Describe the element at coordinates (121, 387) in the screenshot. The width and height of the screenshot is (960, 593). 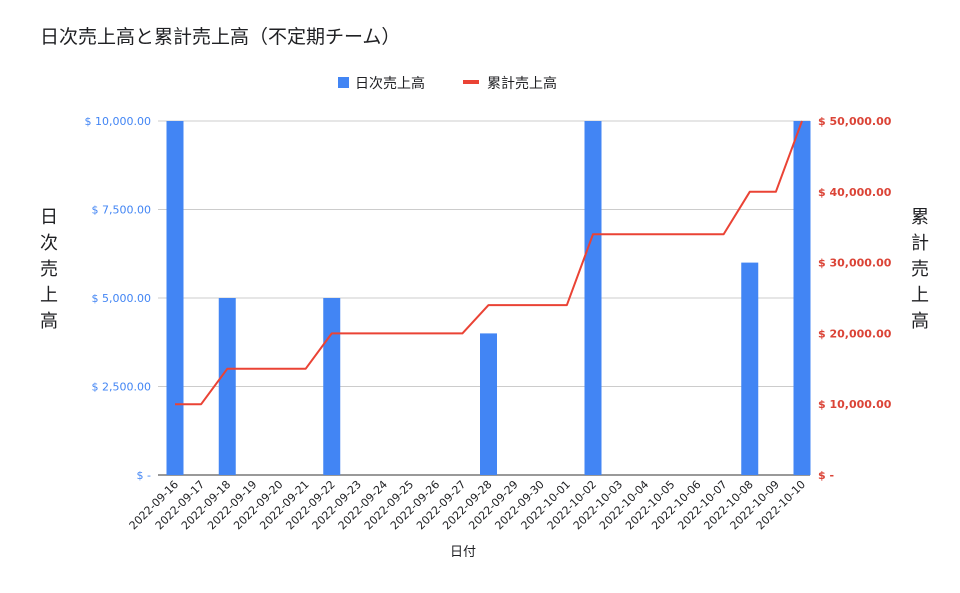
I see `y-tick-label-left: $ 2,500.00` at that location.